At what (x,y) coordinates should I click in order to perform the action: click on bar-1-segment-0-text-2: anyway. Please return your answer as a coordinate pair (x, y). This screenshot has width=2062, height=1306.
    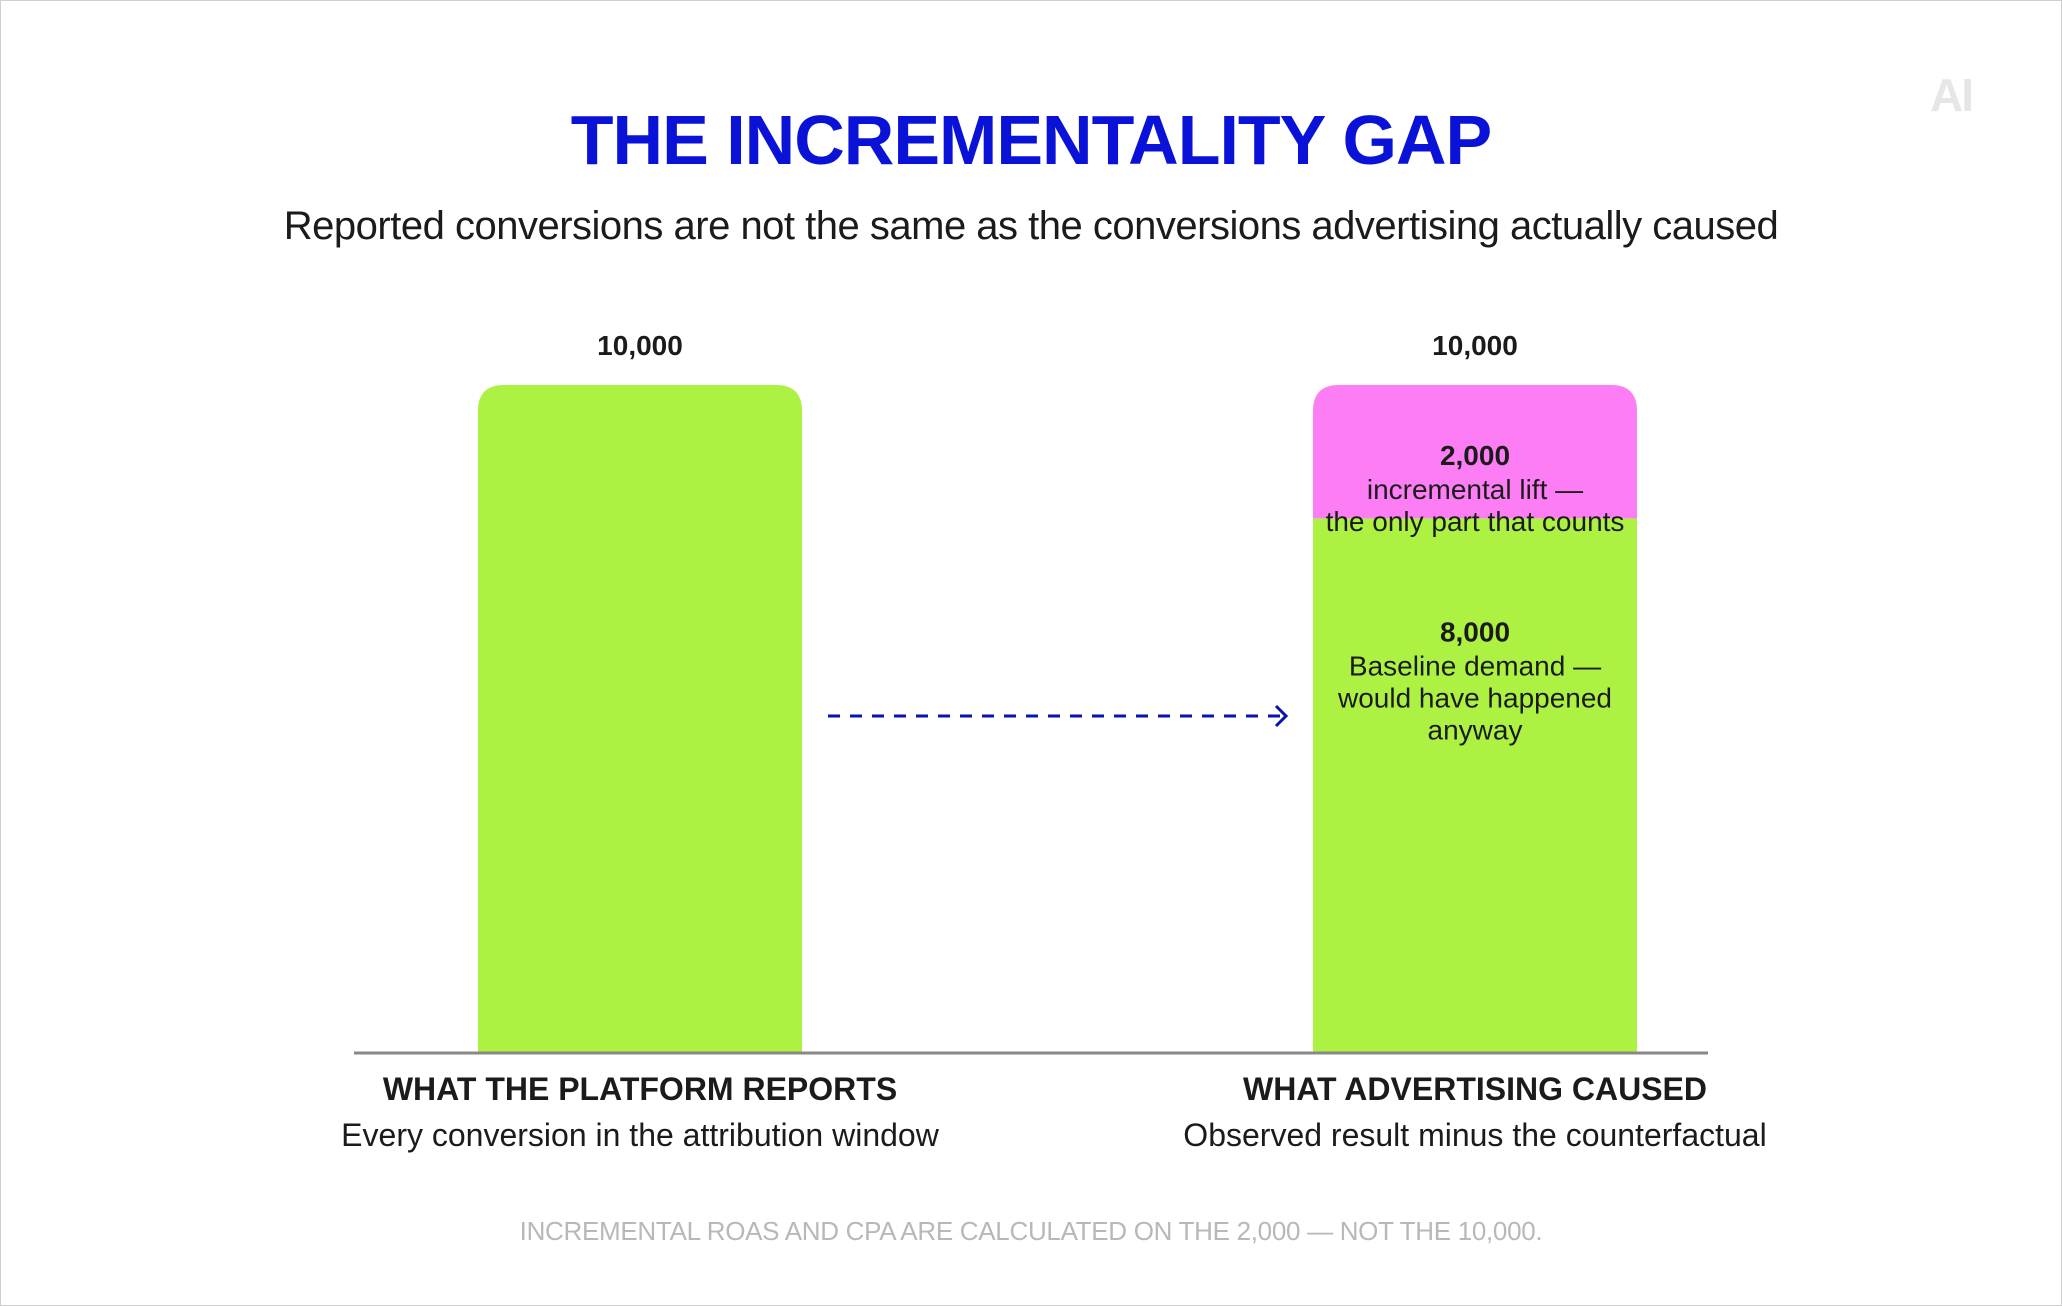
    Looking at the image, I should click on (1475, 729).